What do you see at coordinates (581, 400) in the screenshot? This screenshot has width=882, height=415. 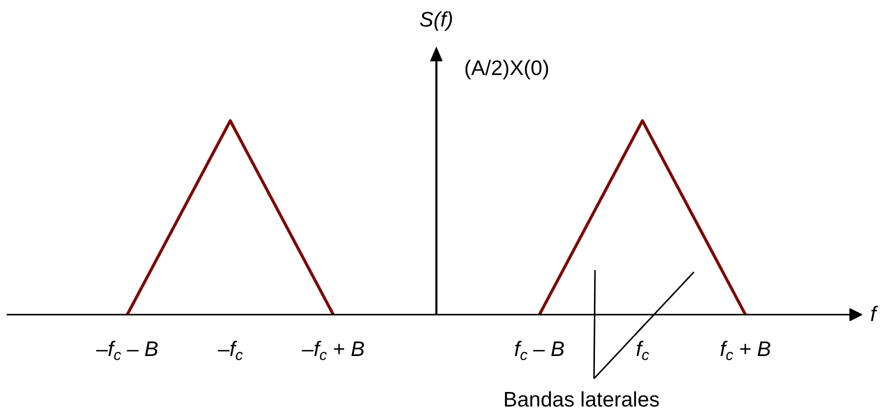 I see `text: Bandas laterales` at bounding box center [581, 400].